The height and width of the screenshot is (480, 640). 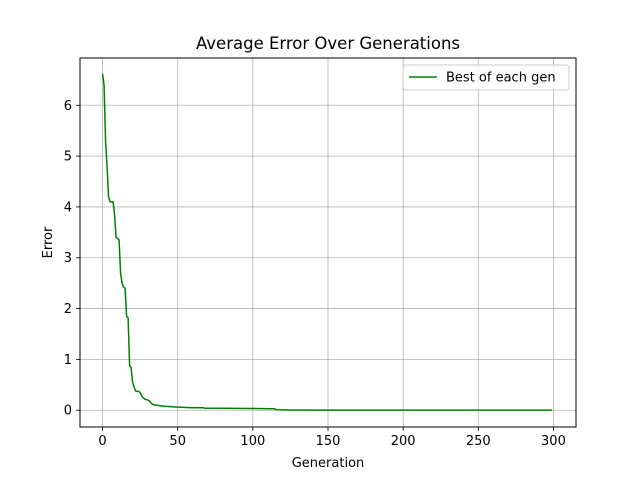 What do you see at coordinates (252, 441) in the screenshot?
I see `x-tick-label: 100` at bounding box center [252, 441].